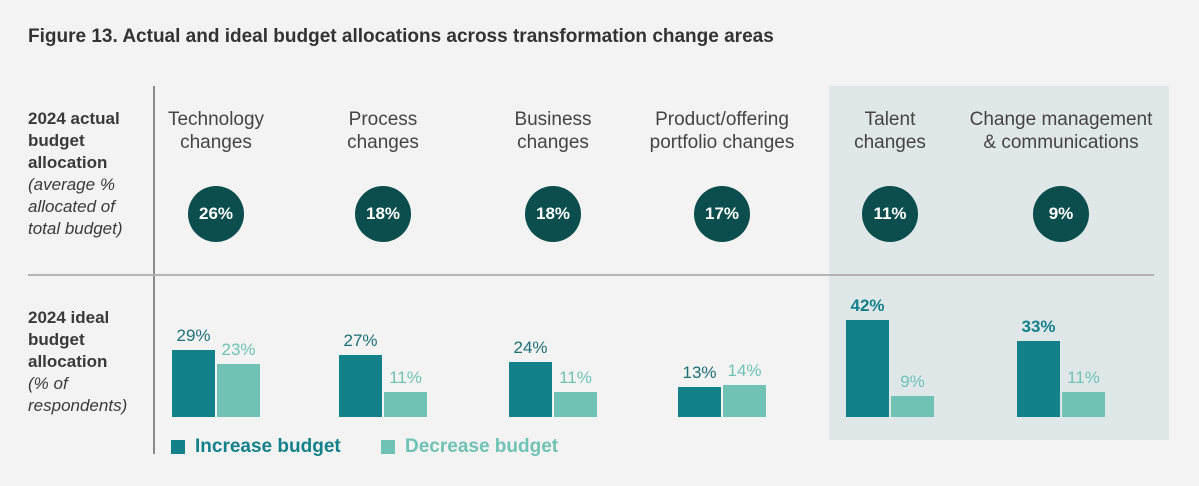  What do you see at coordinates (68, 361) in the screenshot?
I see `row-label-ideal-line: allocation` at bounding box center [68, 361].